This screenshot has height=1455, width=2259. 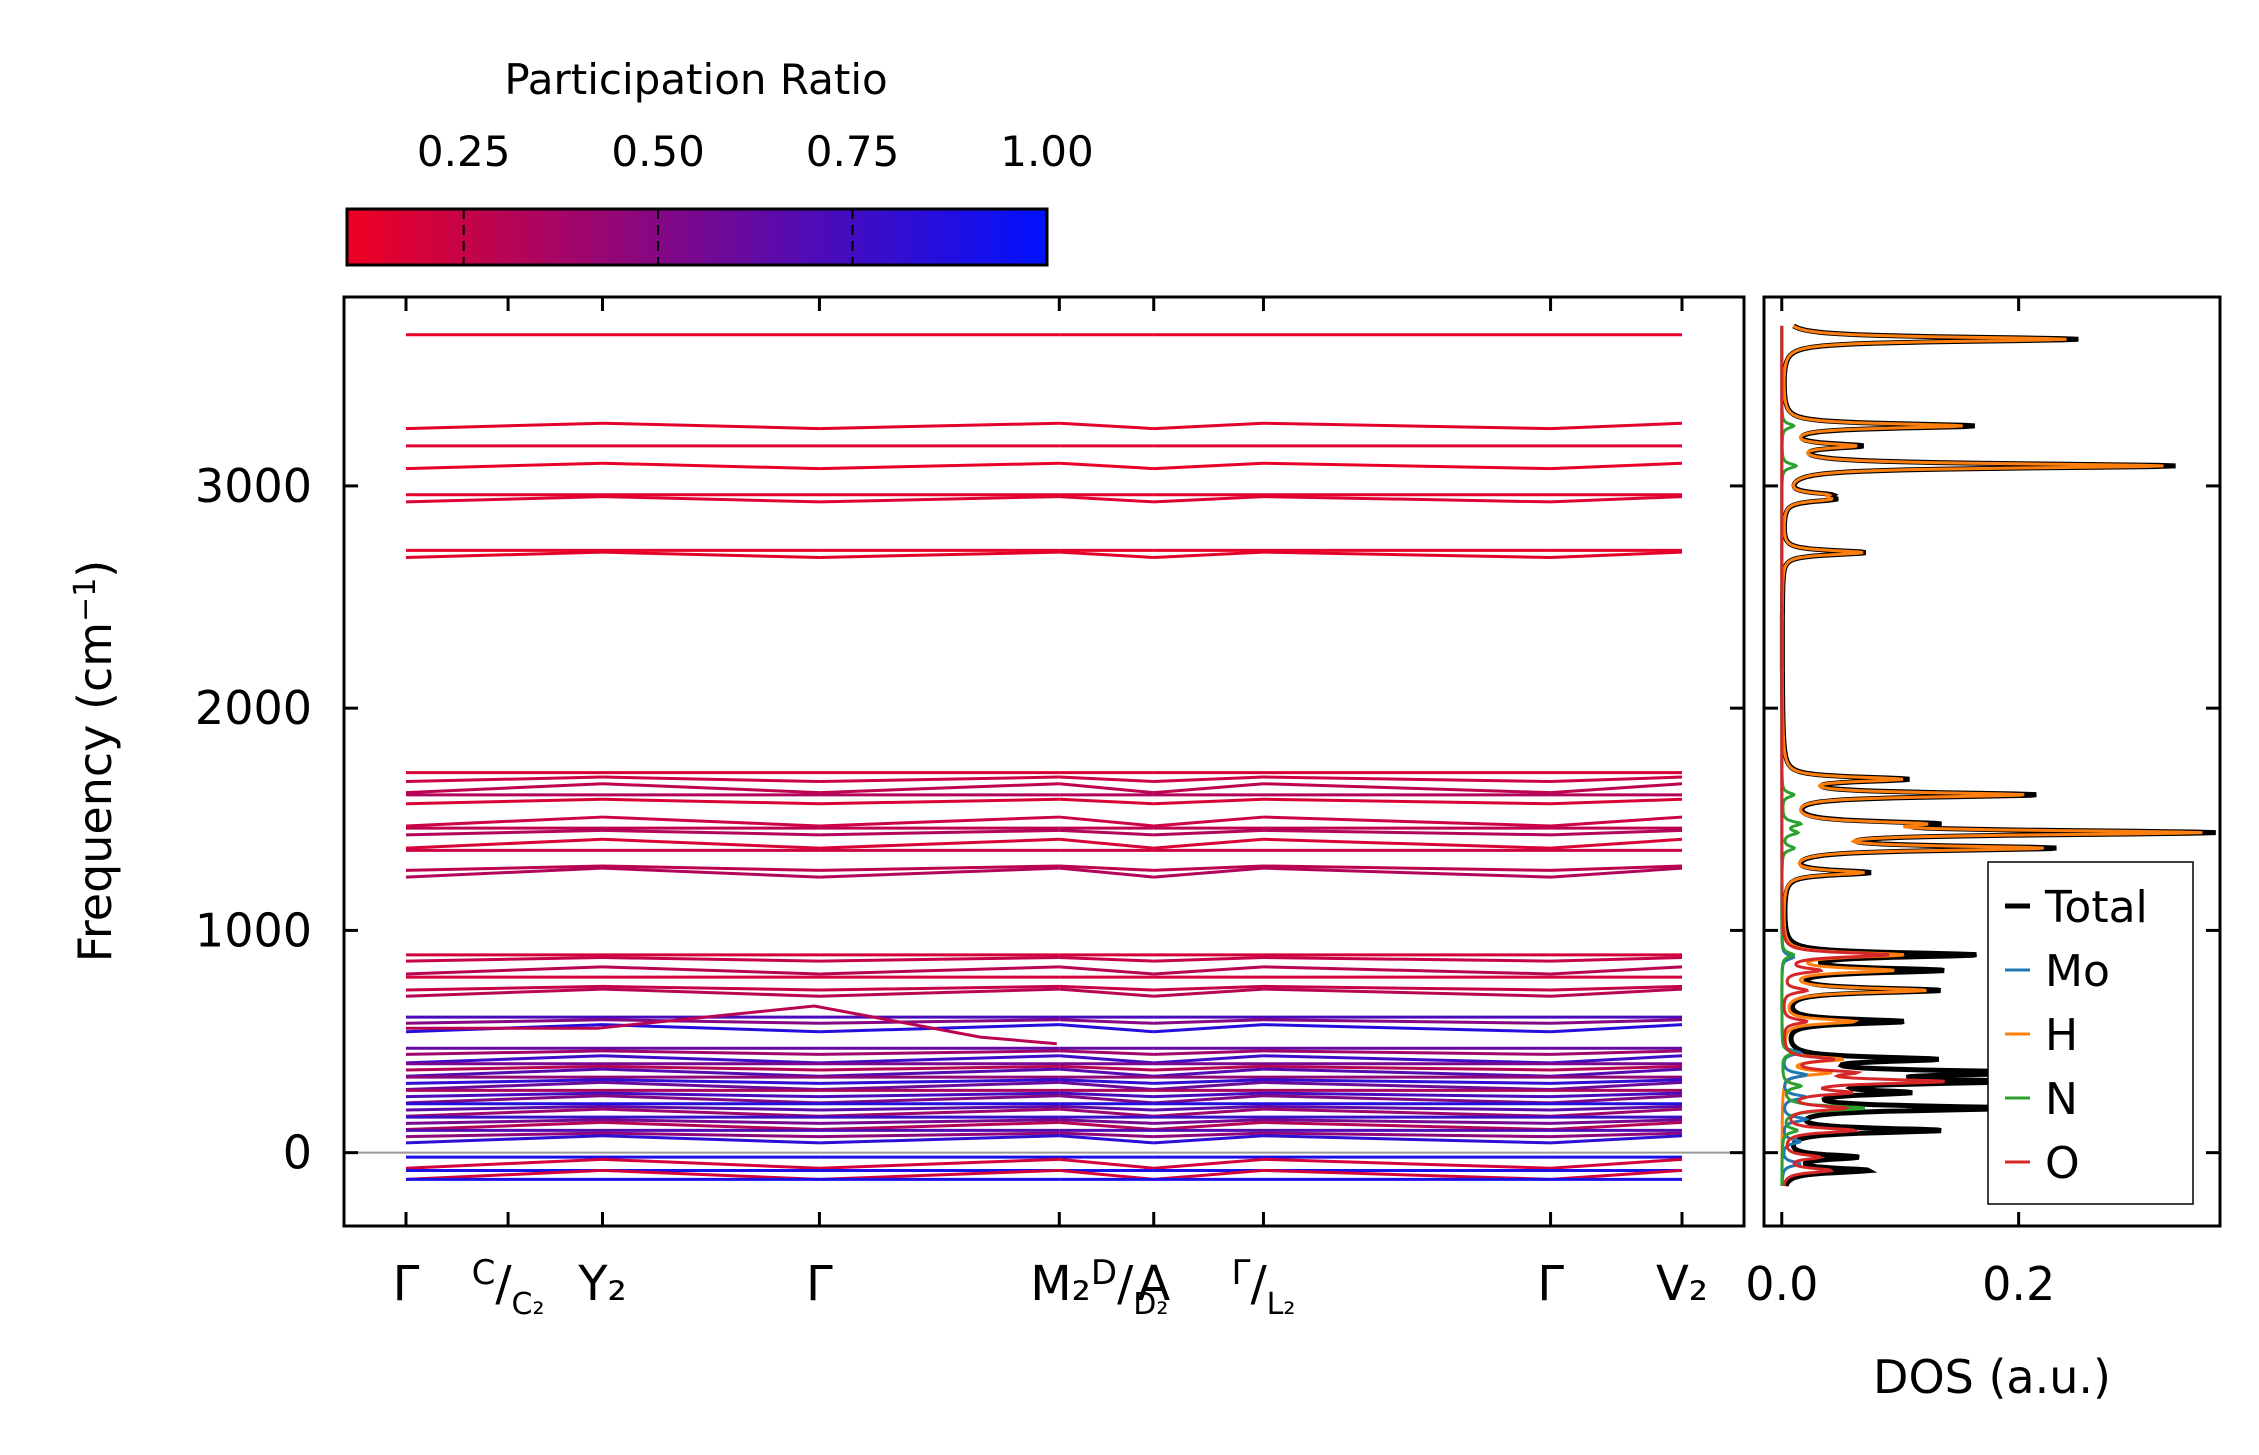 I want to click on path-label: C/C₂, so click(x=508, y=1287).